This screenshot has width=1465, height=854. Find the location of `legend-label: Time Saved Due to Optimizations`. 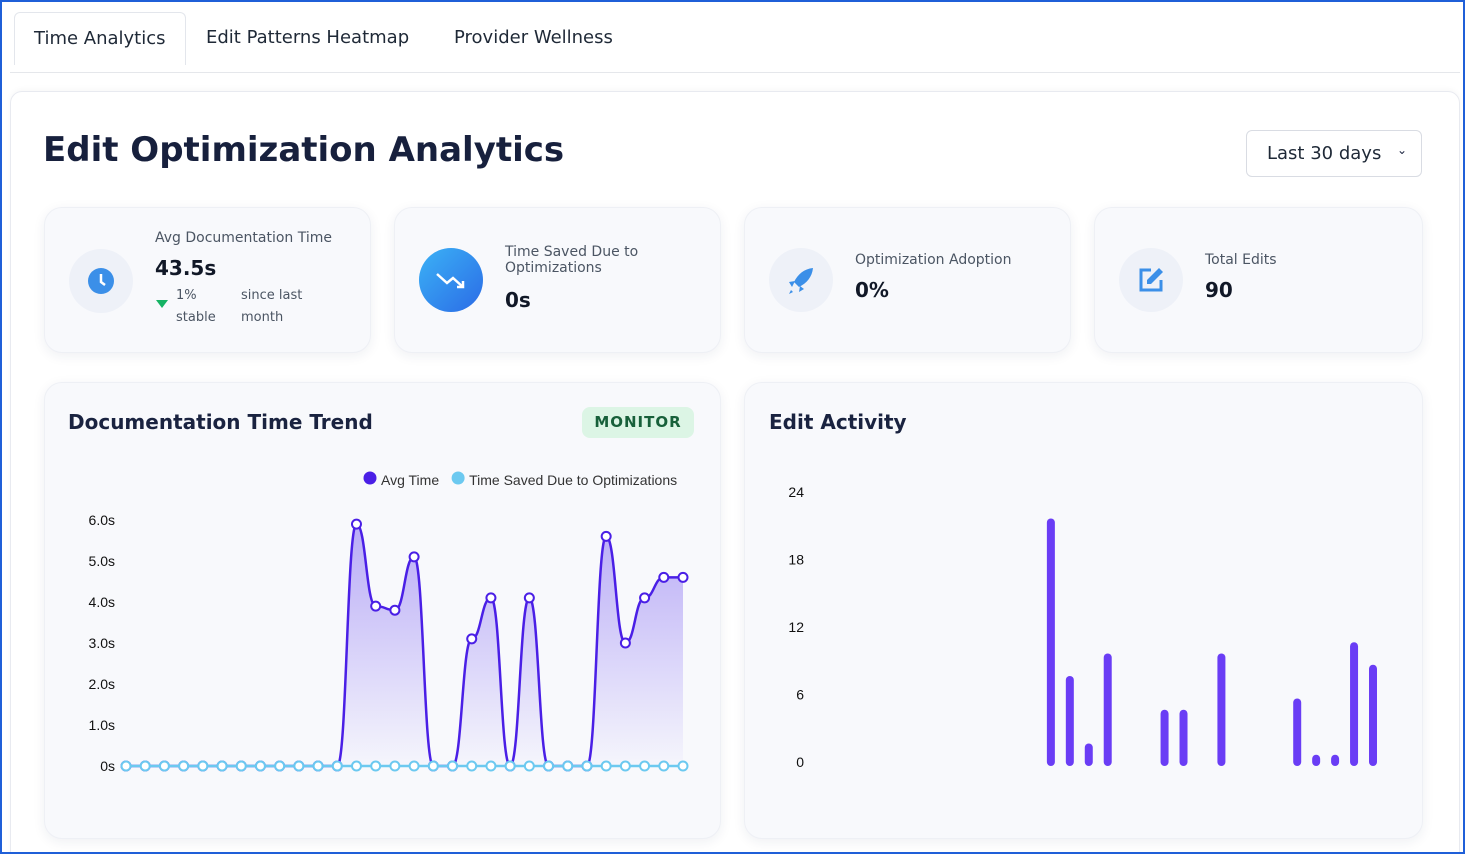

legend-label: Time Saved Due to Optimizations is located at coordinates (573, 480).